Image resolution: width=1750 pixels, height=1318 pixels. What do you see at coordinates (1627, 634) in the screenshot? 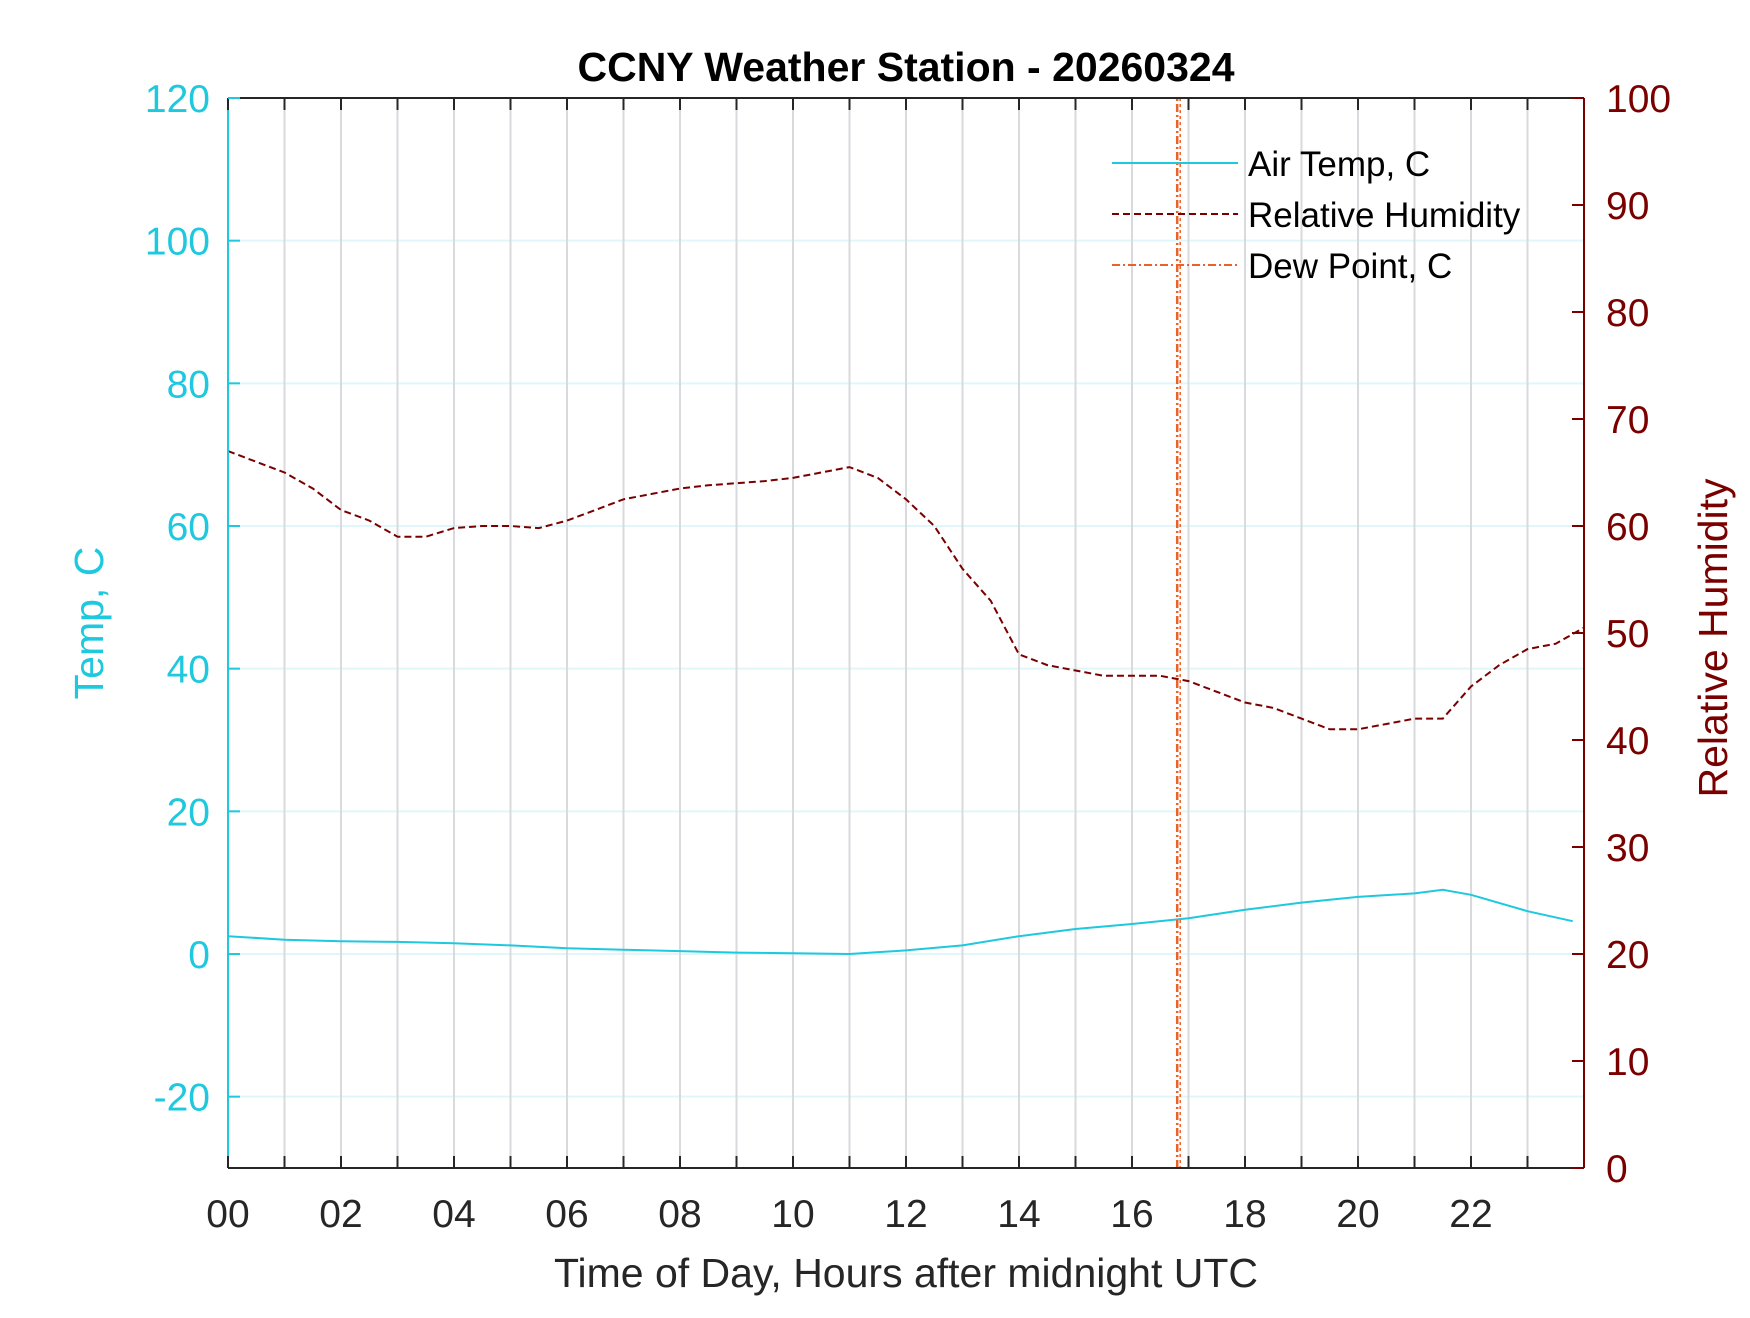
I see `y-right-tick-label: 50` at bounding box center [1627, 634].